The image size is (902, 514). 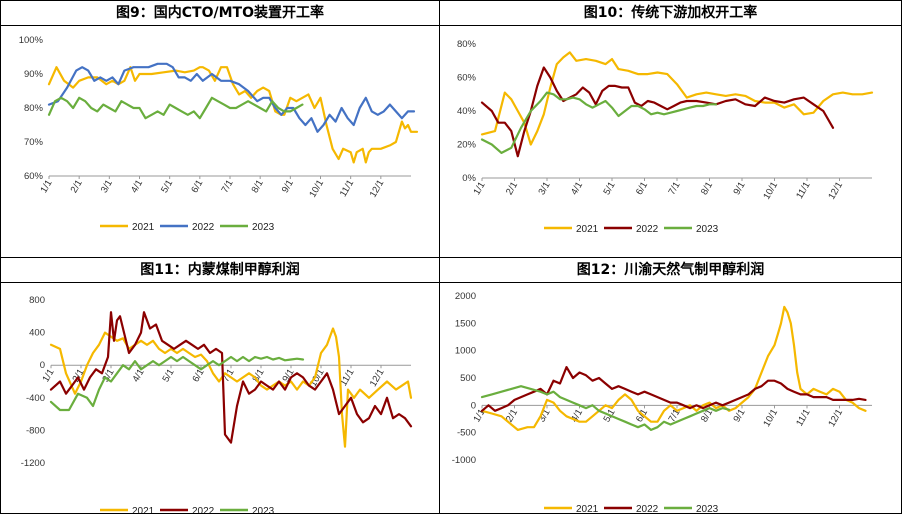 I want to click on y-tick-label: -1200, so click(x=33, y=463).